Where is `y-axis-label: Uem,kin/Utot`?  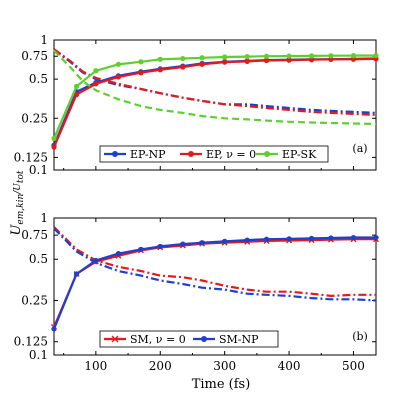
y-axis-label: Uem,kin/Utot is located at coordinates (17, 202).